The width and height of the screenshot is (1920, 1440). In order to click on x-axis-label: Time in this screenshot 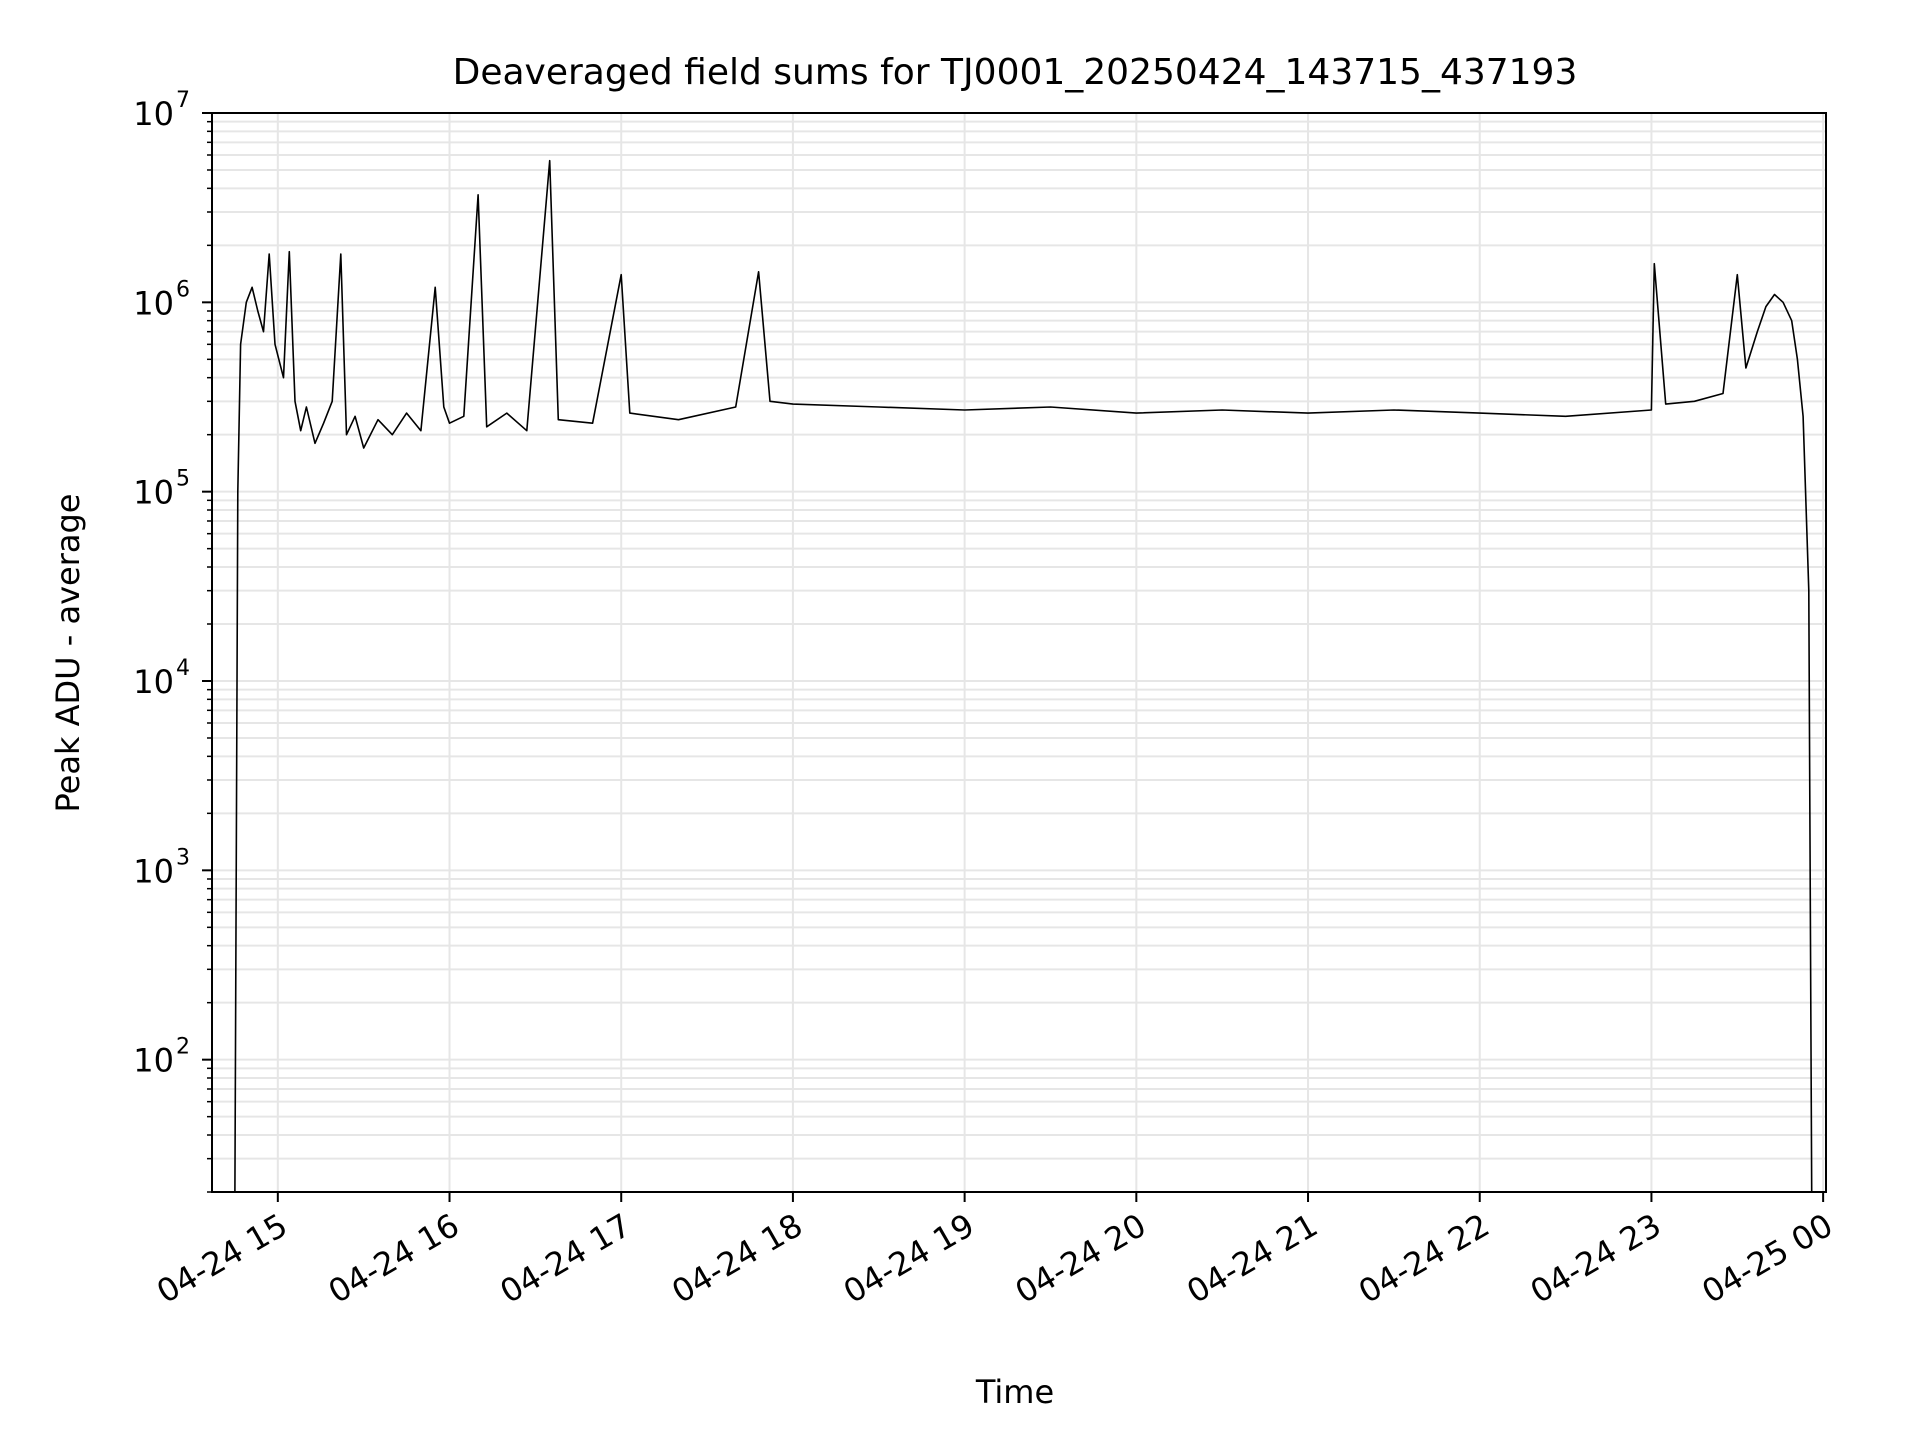, I will do `click(1014, 1392)`.